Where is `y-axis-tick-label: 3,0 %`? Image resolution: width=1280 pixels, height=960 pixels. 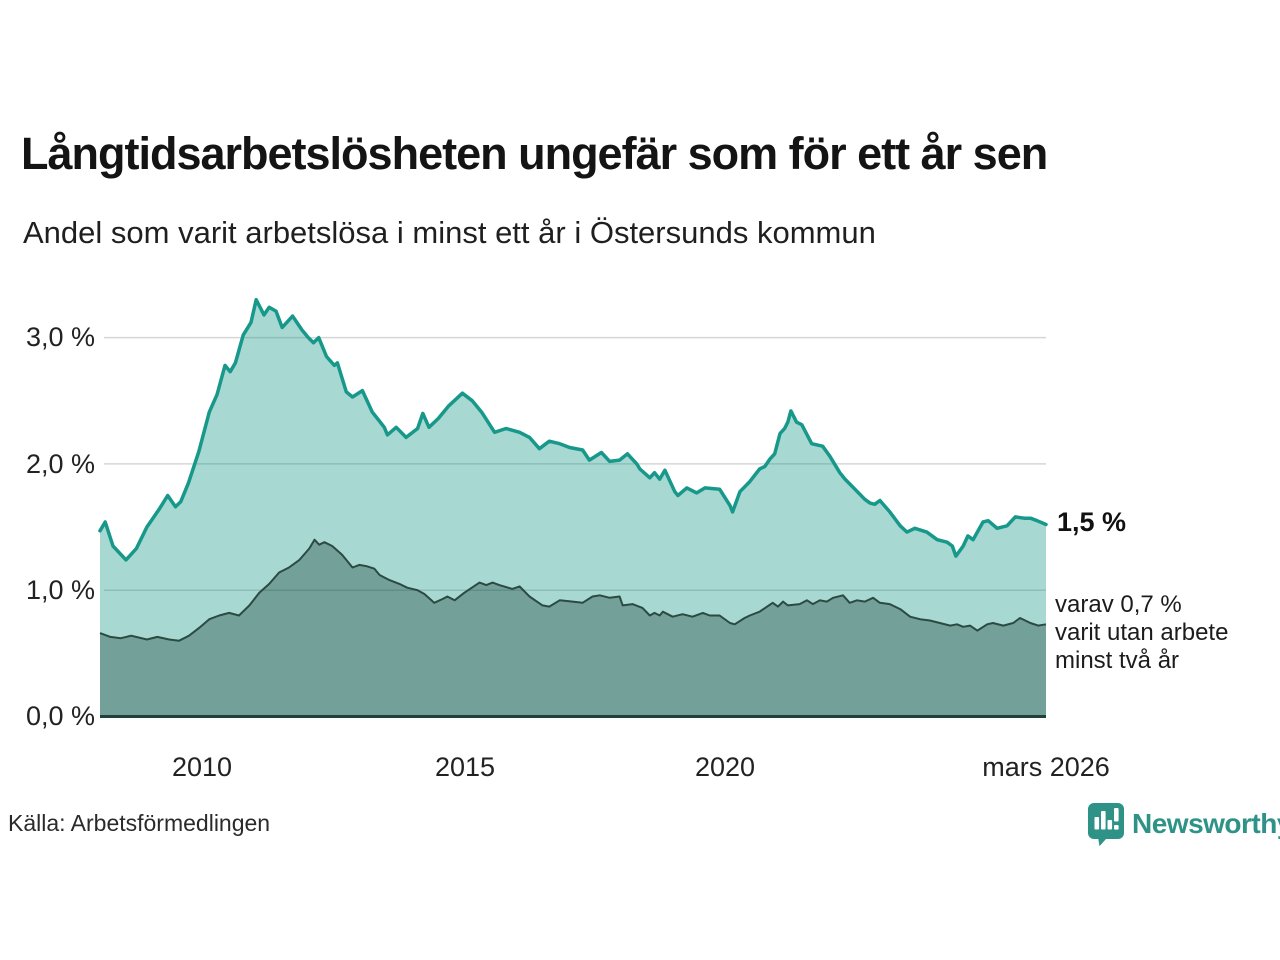
y-axis-tick-label: 3,0 % is located at coordinates (60, 337).